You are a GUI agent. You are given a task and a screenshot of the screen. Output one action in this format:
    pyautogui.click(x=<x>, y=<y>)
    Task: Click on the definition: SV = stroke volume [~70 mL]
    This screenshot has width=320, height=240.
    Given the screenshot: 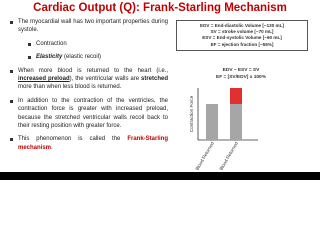 What is the action you would take?
    pyautogui.click(x=242, y=32)
    